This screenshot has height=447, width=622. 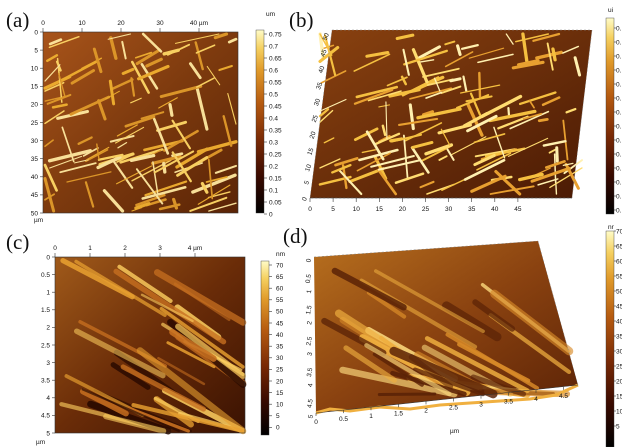 What do you see at coordinates (90, 248) in the screenshot?
I see `panel-c-x-tick: 1` at bounding box center [90, 248].